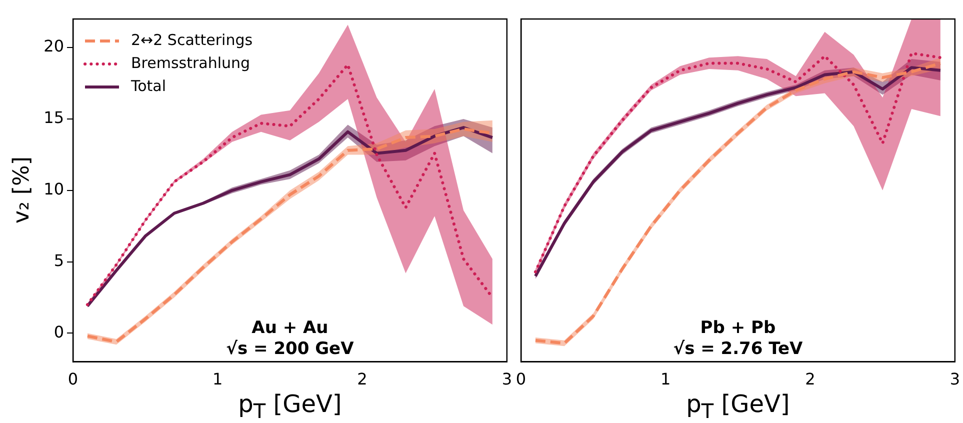  Describe the element at coordinates (22, 190) in the screenshot. I see `y-axis-title: v₂ [%]` at that location.